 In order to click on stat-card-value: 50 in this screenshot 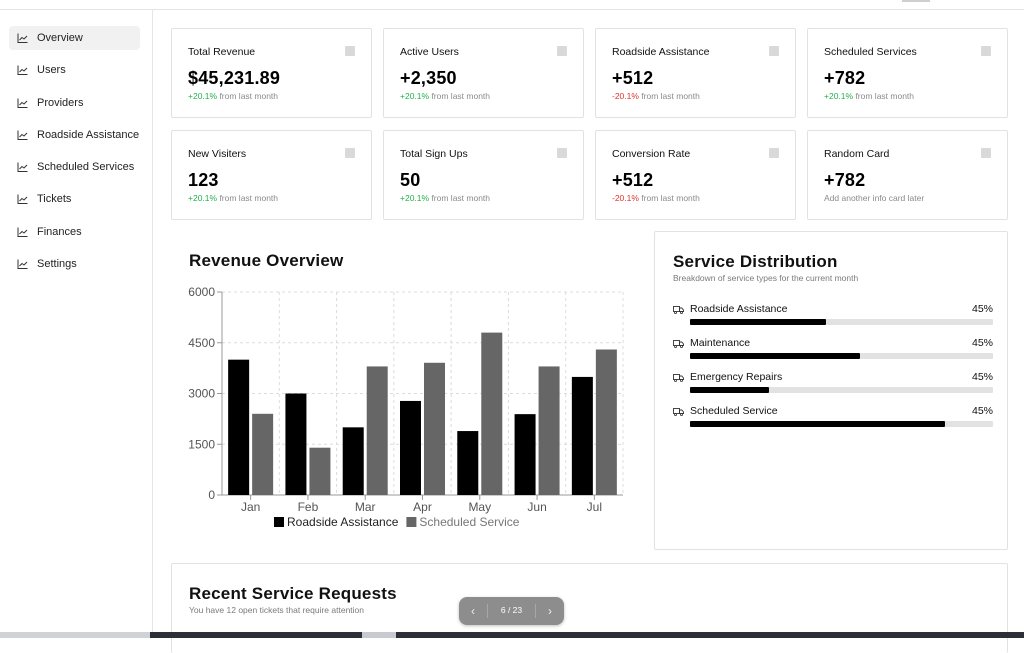, I will do `click(410, 180)`.